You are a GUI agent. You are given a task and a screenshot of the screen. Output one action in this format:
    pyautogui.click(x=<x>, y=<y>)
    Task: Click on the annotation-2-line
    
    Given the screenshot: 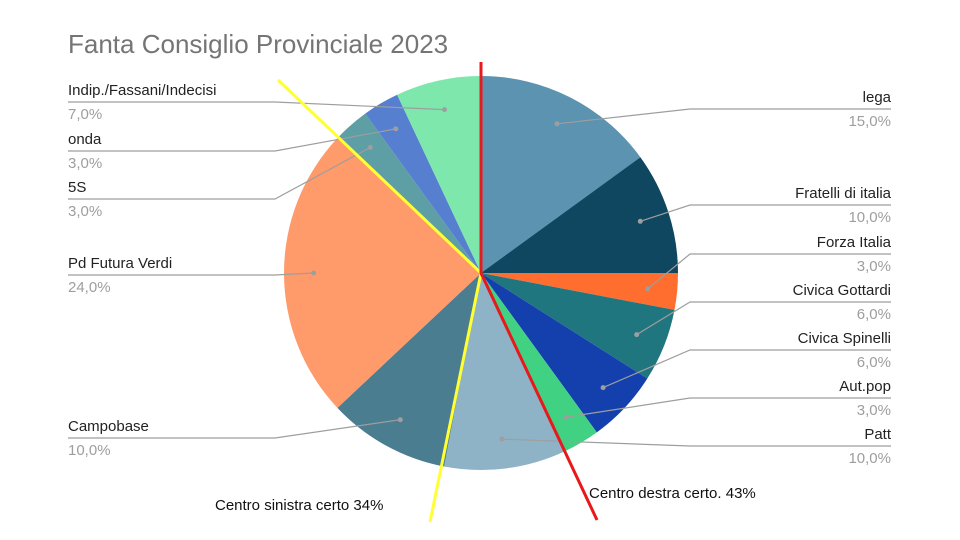 What is the action you would take?
    pyautogui.click(x=539, y=291)
    